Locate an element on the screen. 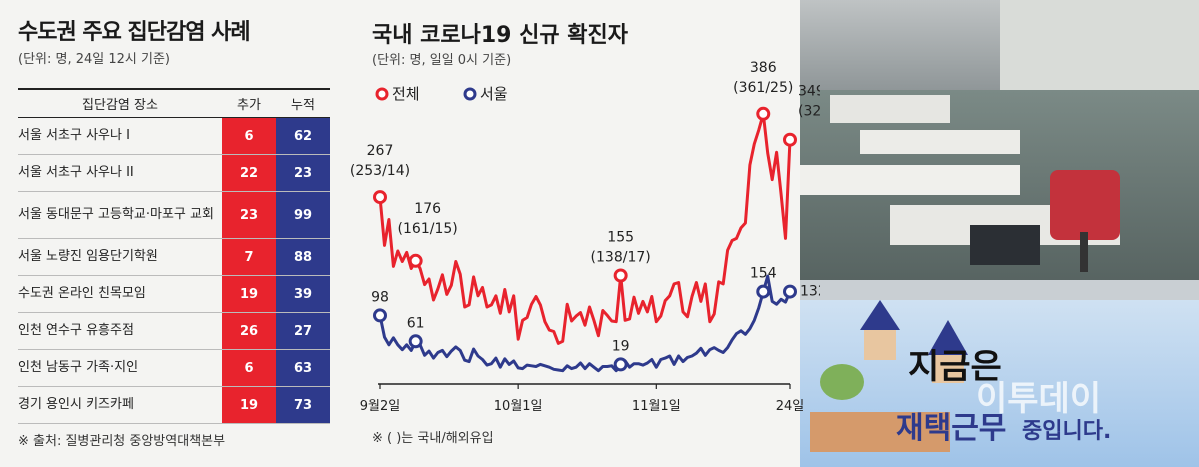 The height and width of the screenshot is (467, 1199). table-unit: (단위: 명, 24일 12시 기준) is located at coordinates (94, 59).